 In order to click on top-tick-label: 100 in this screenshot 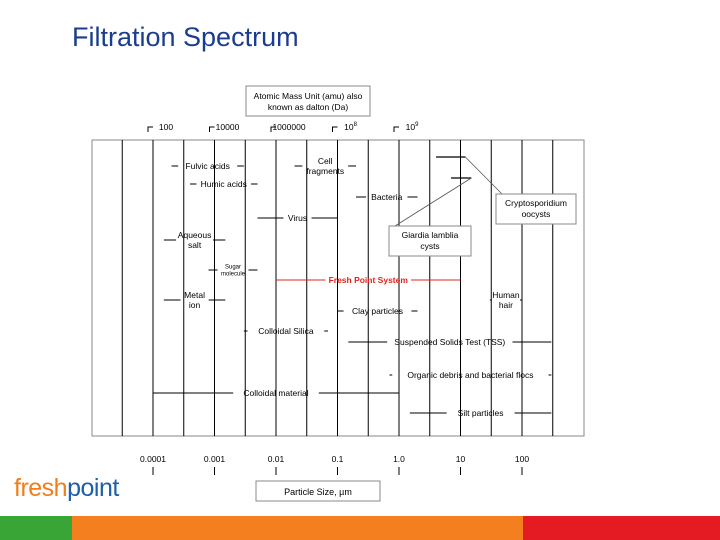, I will do `click(166, 127)`.